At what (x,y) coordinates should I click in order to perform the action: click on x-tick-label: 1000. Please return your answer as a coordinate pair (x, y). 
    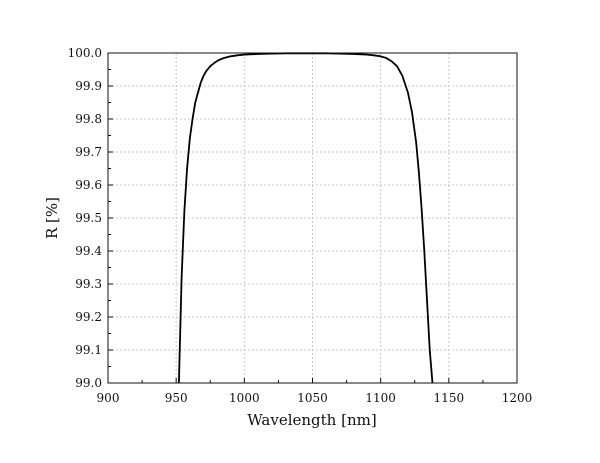
    Looking at the image, I should click on (244, 398).